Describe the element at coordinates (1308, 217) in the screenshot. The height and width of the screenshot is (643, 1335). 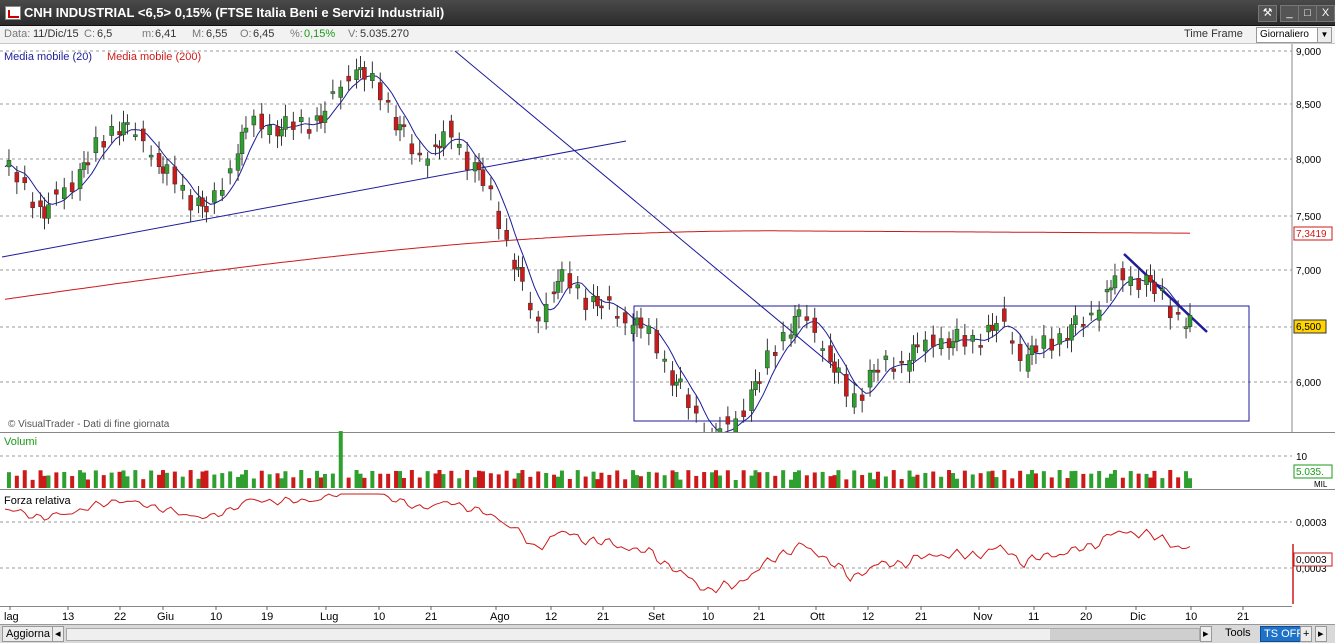
I see `price-y-tick: 7,500` at that location.